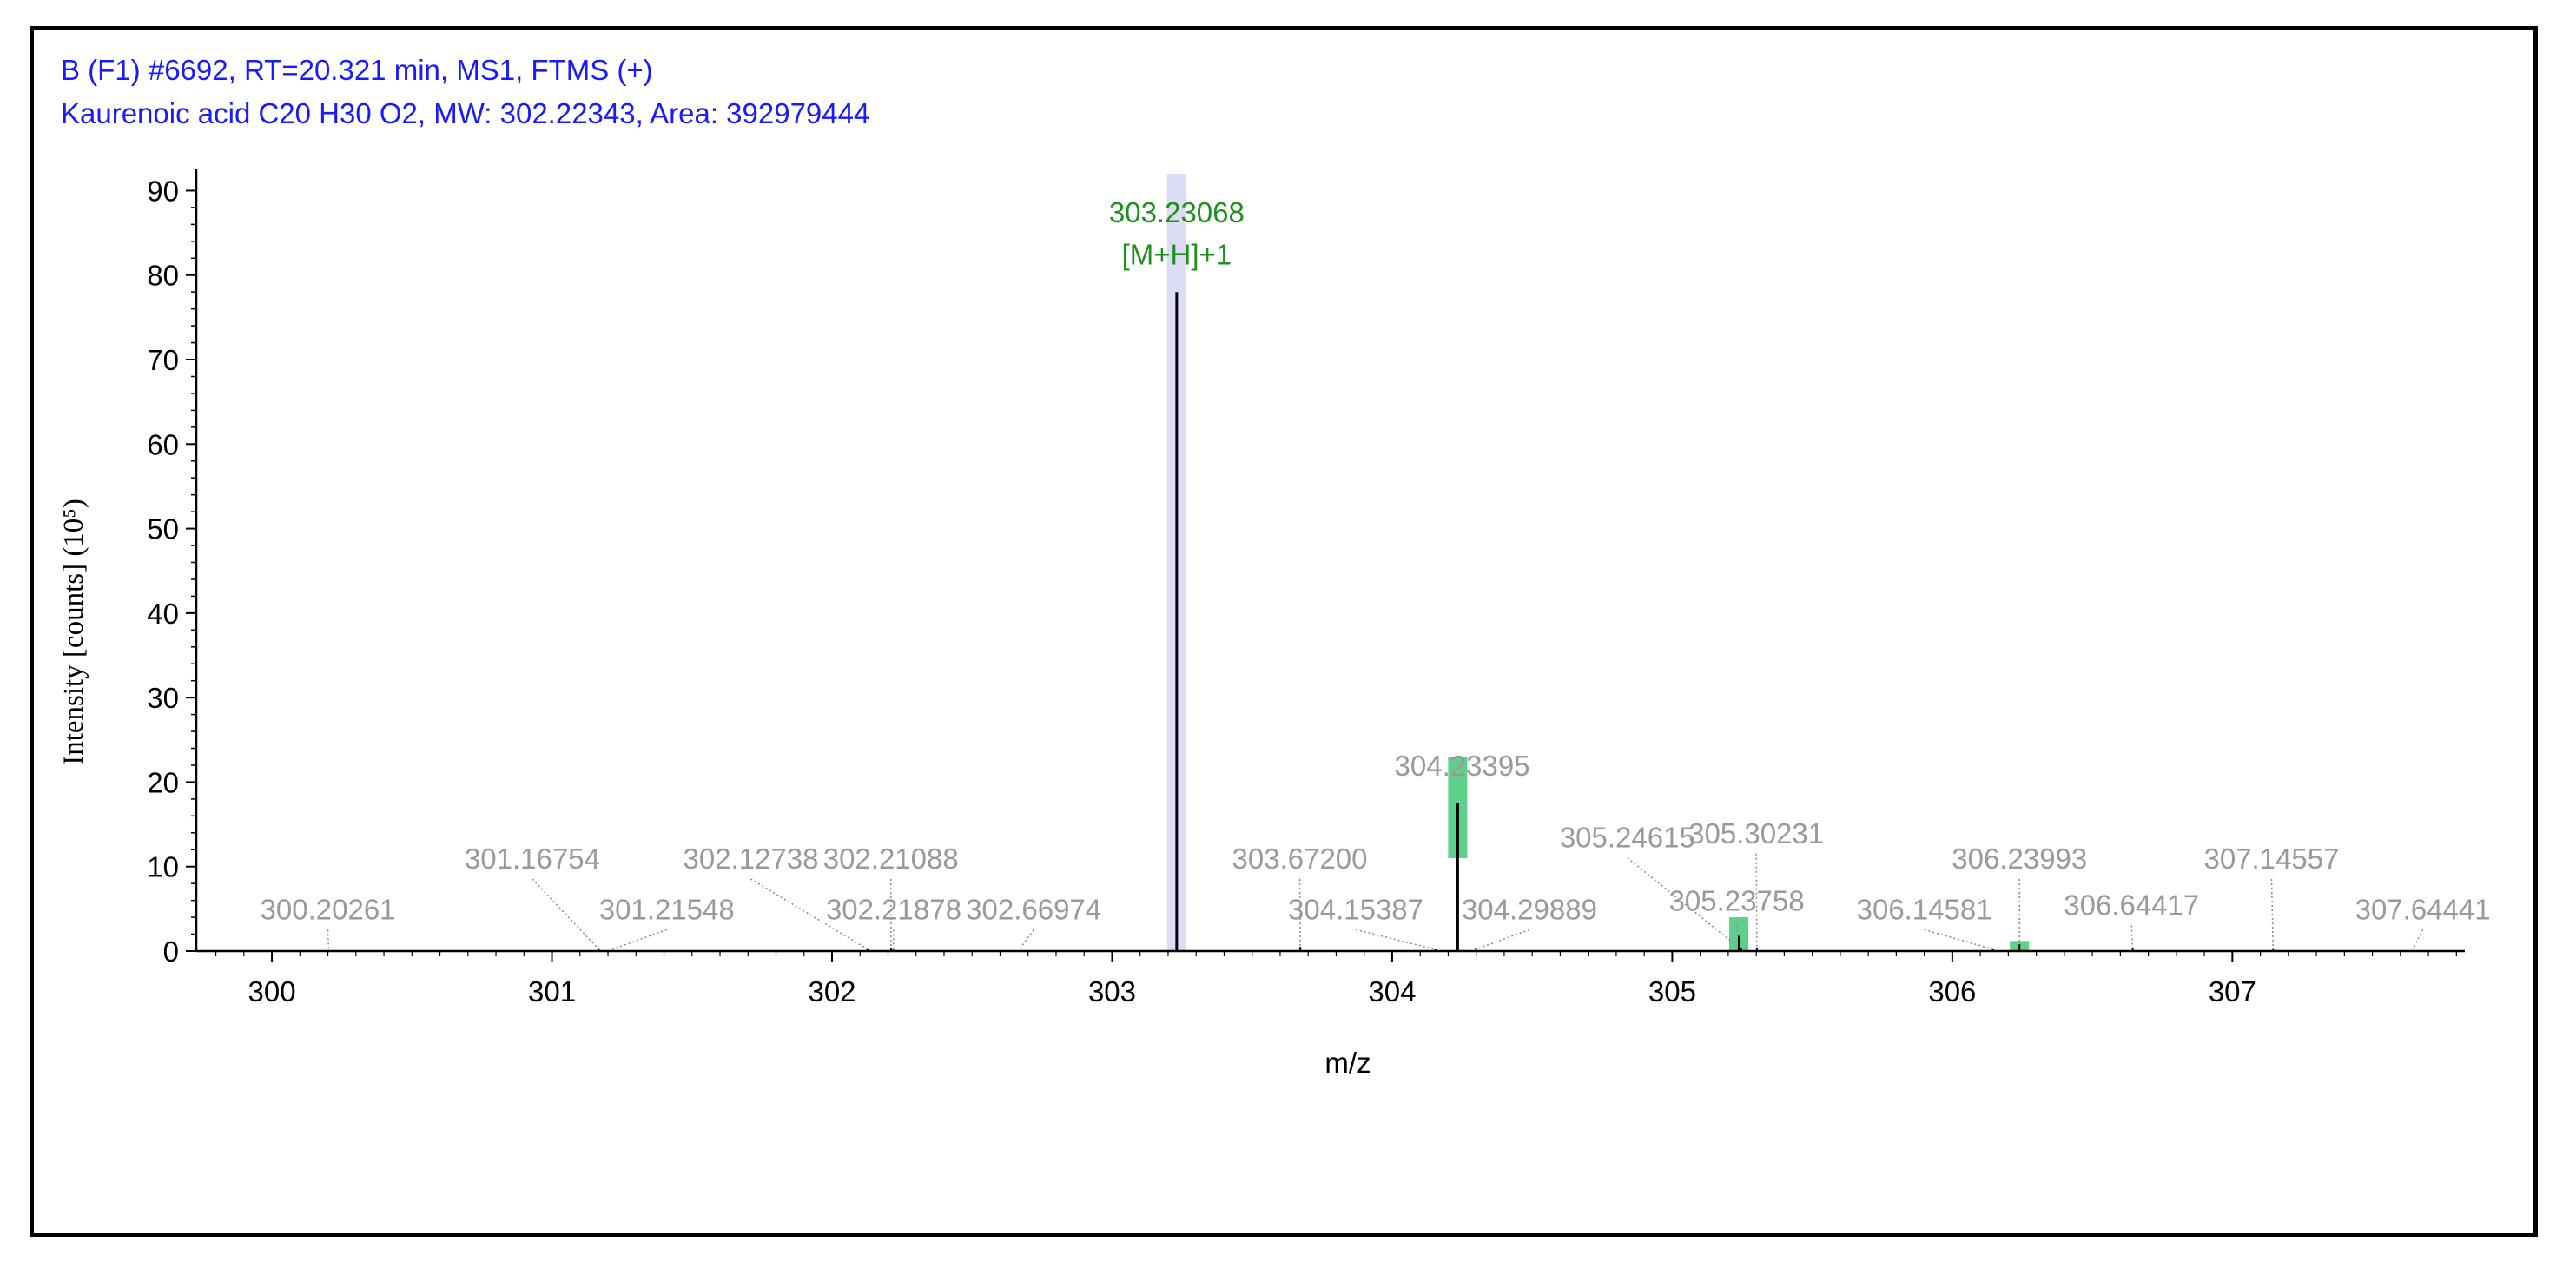  Describe the element at coordinates (163, 867) in the screenshot. I see `y-tick-label-10: 10` at that location.